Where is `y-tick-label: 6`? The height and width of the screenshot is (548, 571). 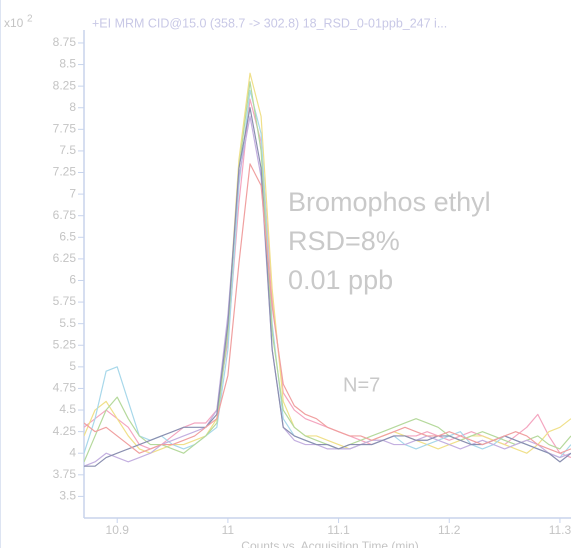
y-tick-label: 6 is located at coordinates (72, 280).